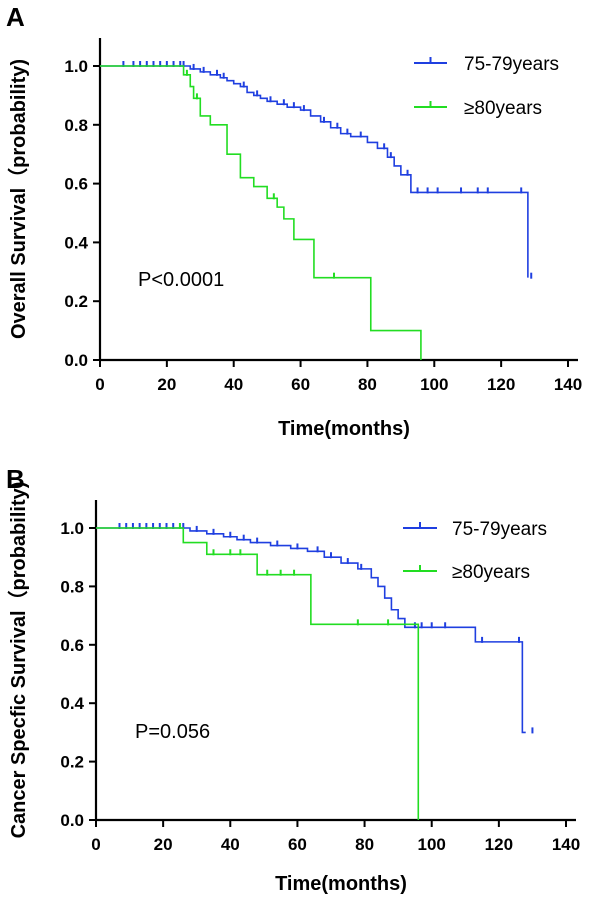 The image size is (597, 900). What do you see at coordinates (18, 199) in the screenshot?
I see `y-axis-title: Overall Survival（probability)` at bounding box center [18, 199].